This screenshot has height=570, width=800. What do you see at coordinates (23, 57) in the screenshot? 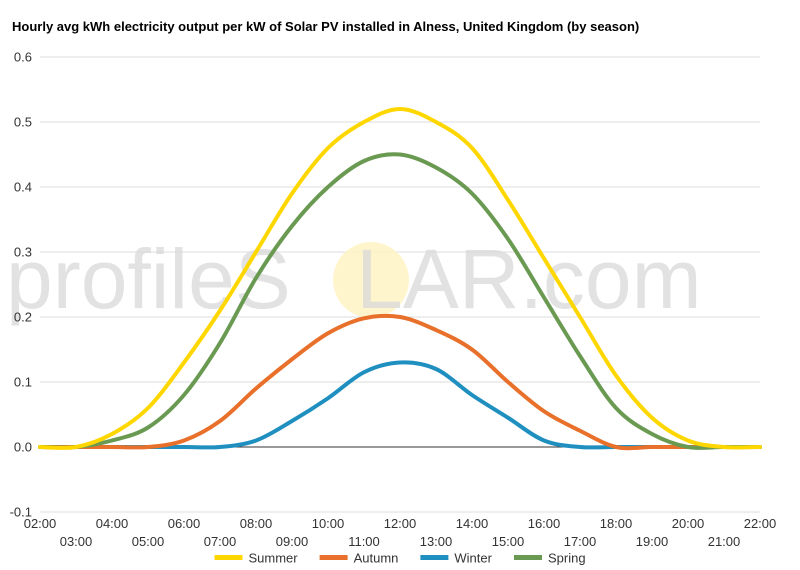
I see `y-tick-label: 0.6` at bounding box center [23, 57].